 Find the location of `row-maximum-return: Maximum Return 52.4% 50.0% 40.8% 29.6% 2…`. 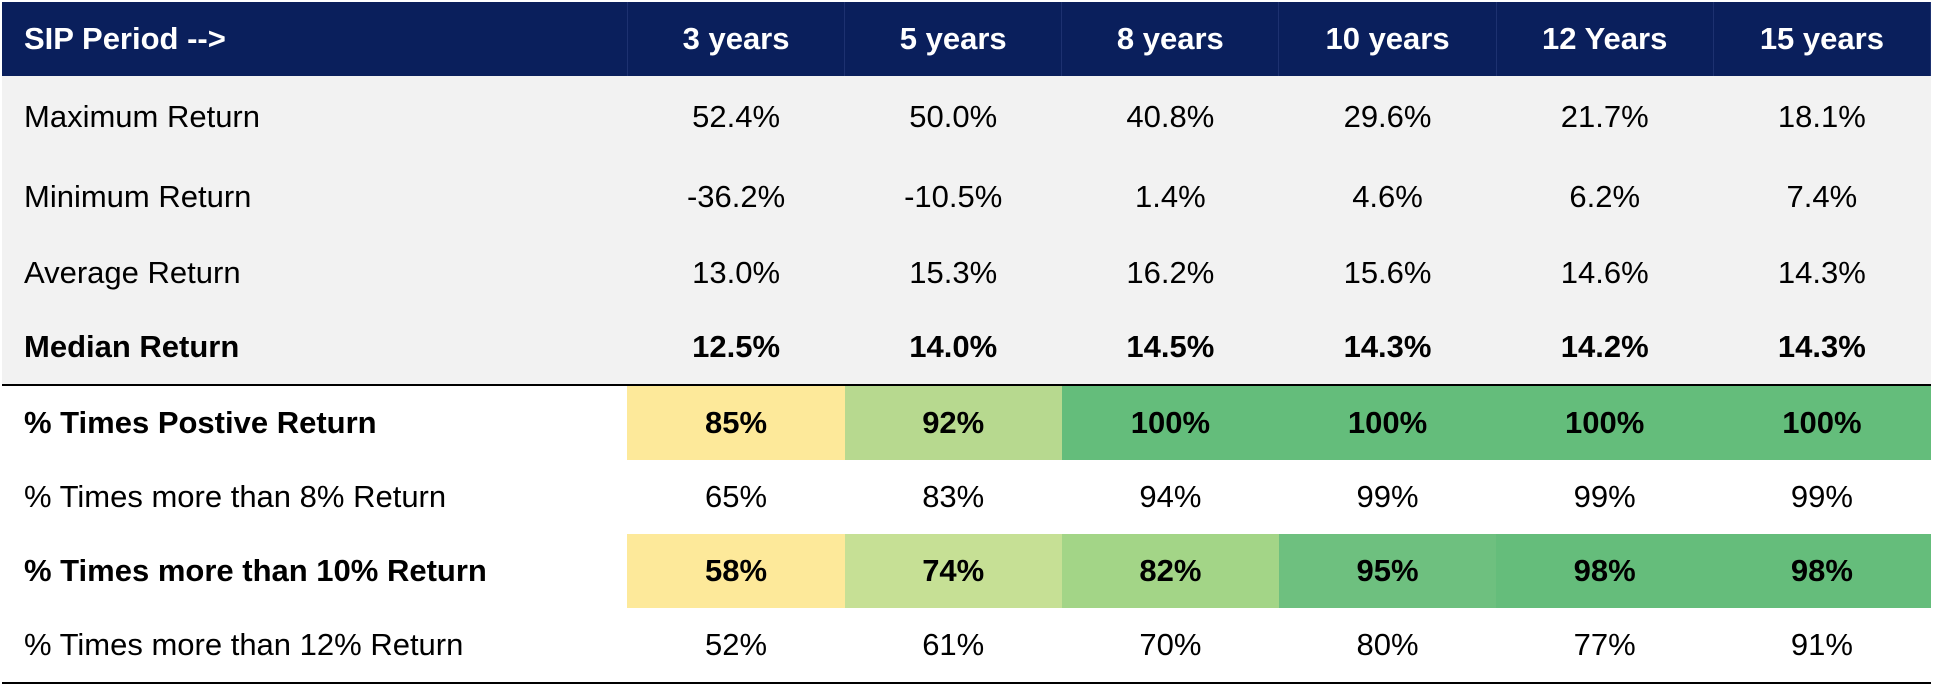

row-maximum-return: Maximum Return 52.4% 50.0% 40.8% 29.6% 2… is located at coordinates (966, 117).